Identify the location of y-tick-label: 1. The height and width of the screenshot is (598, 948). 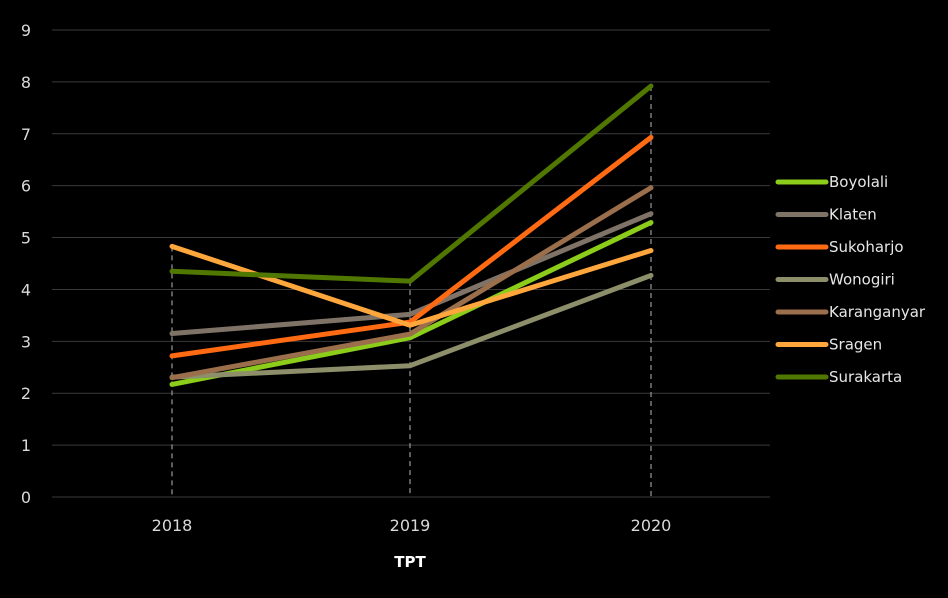
(26, 445).